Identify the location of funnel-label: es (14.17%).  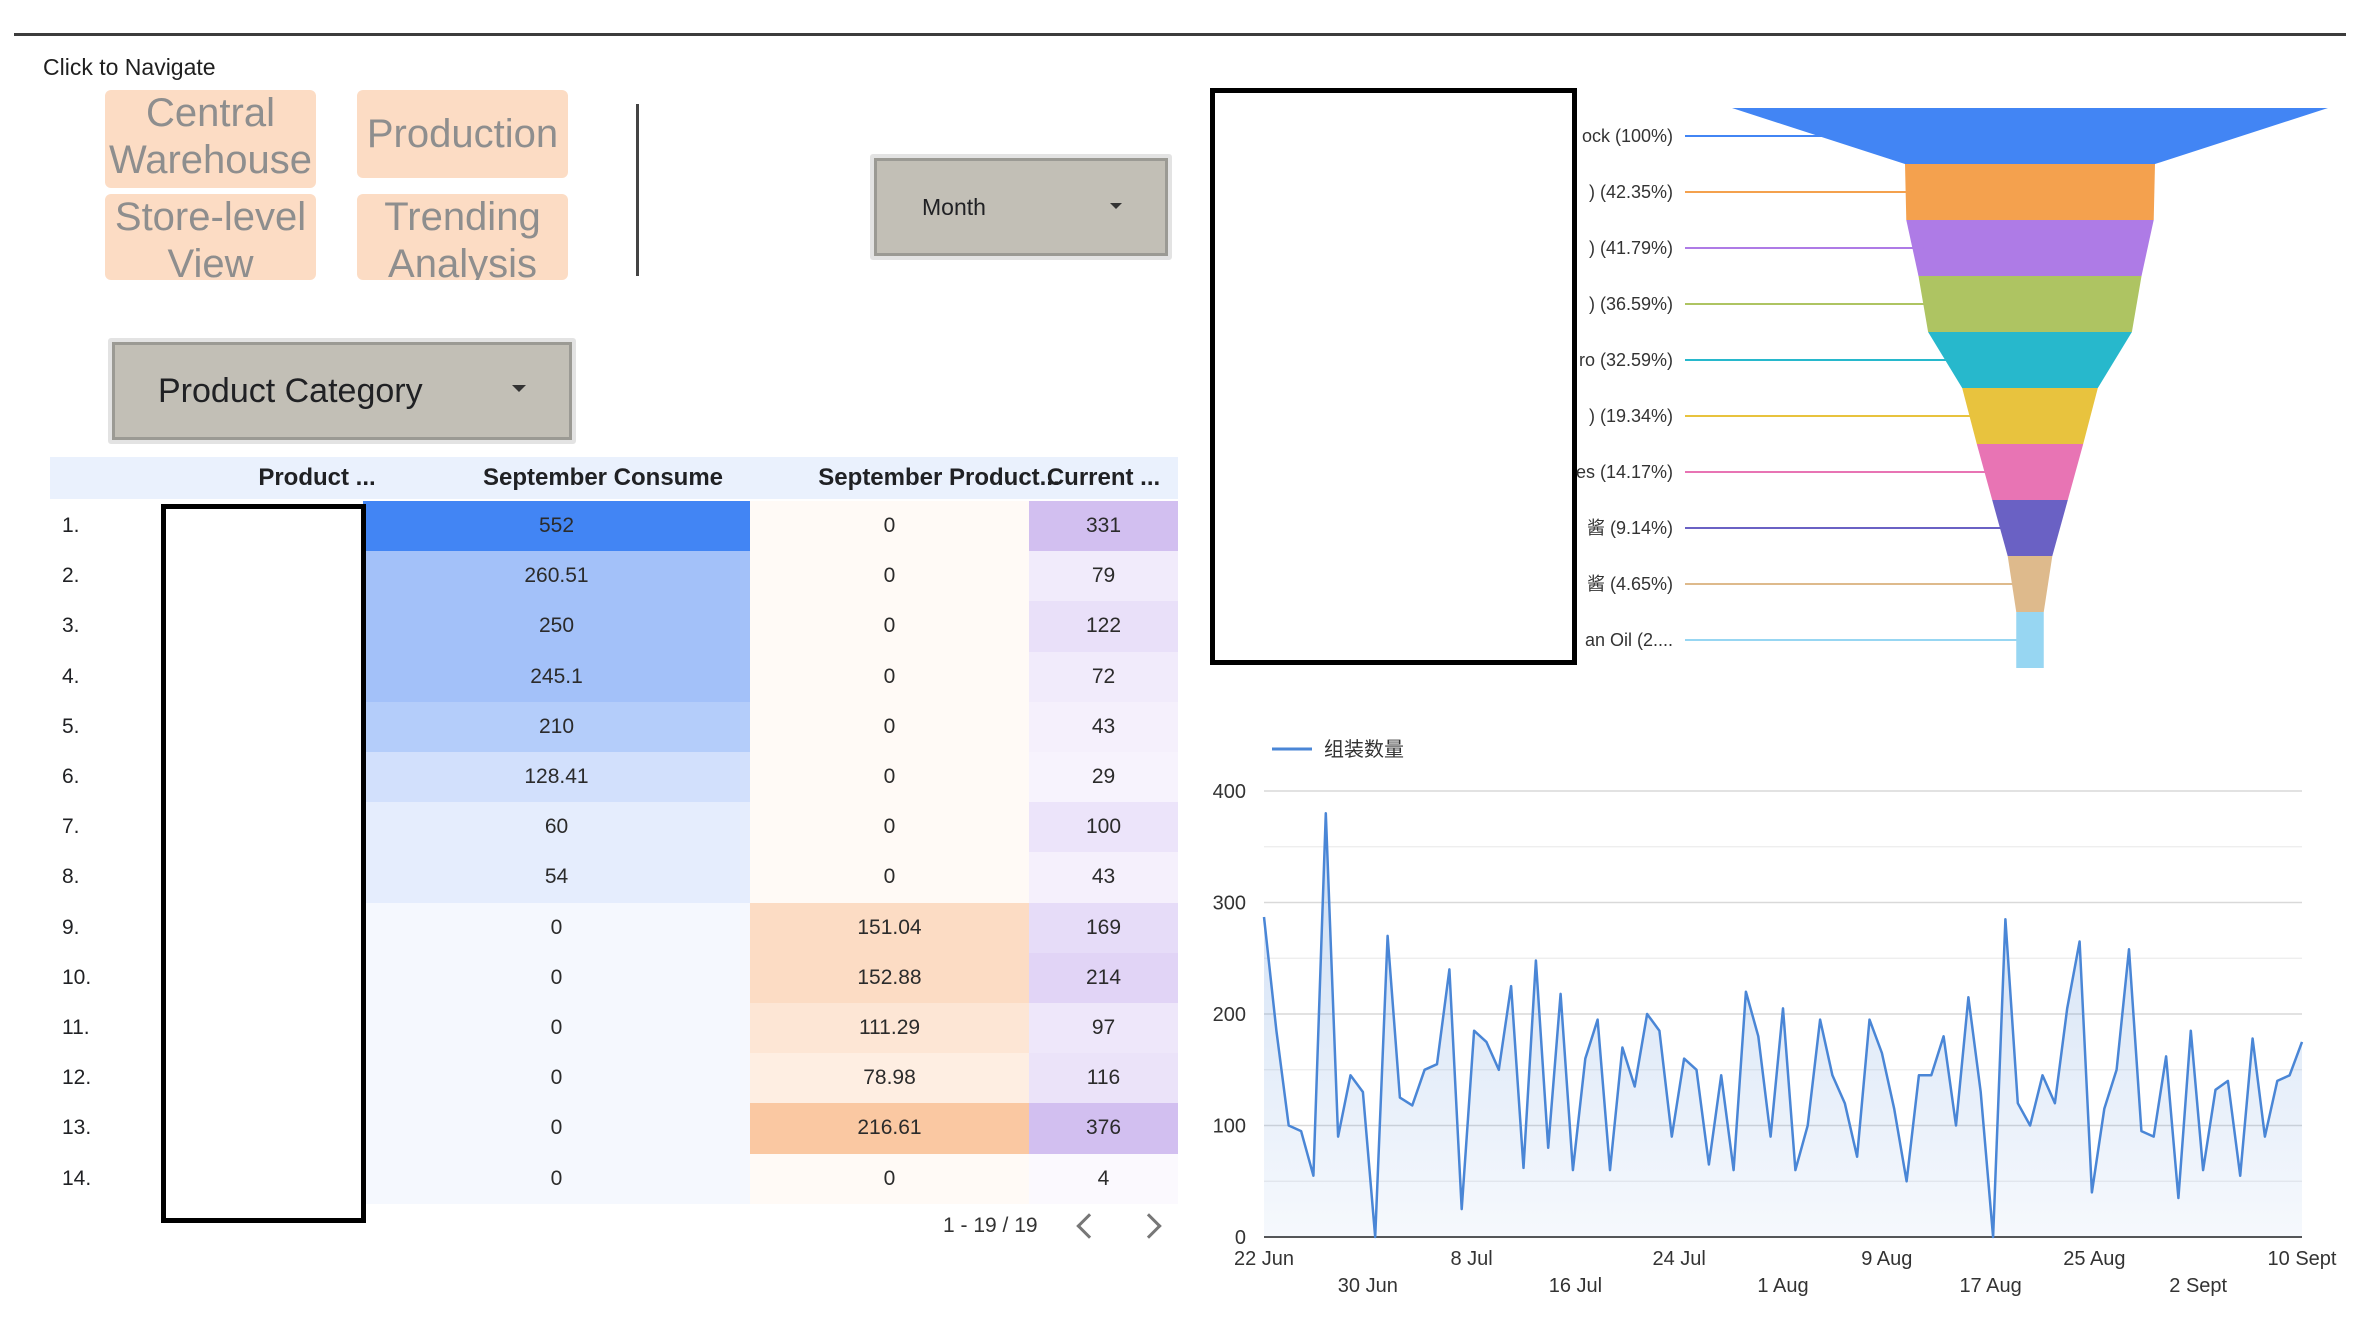
(1624, 472).